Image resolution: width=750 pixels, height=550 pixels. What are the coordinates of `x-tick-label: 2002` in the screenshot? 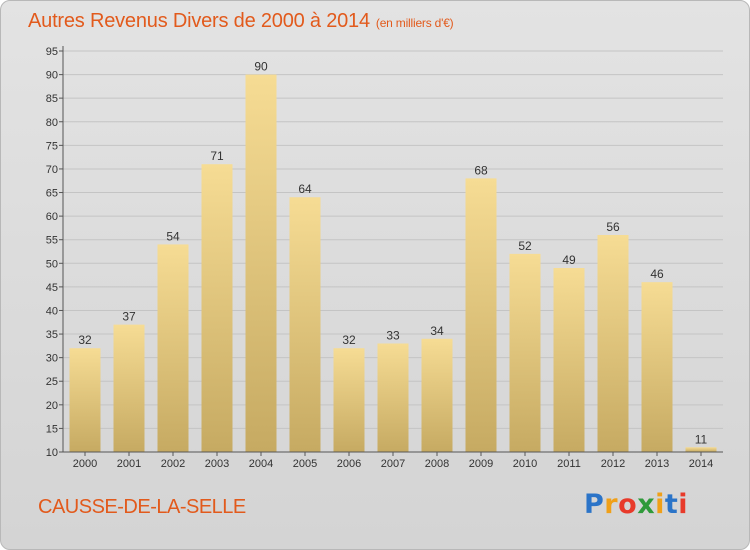 It's located at (173, 464).